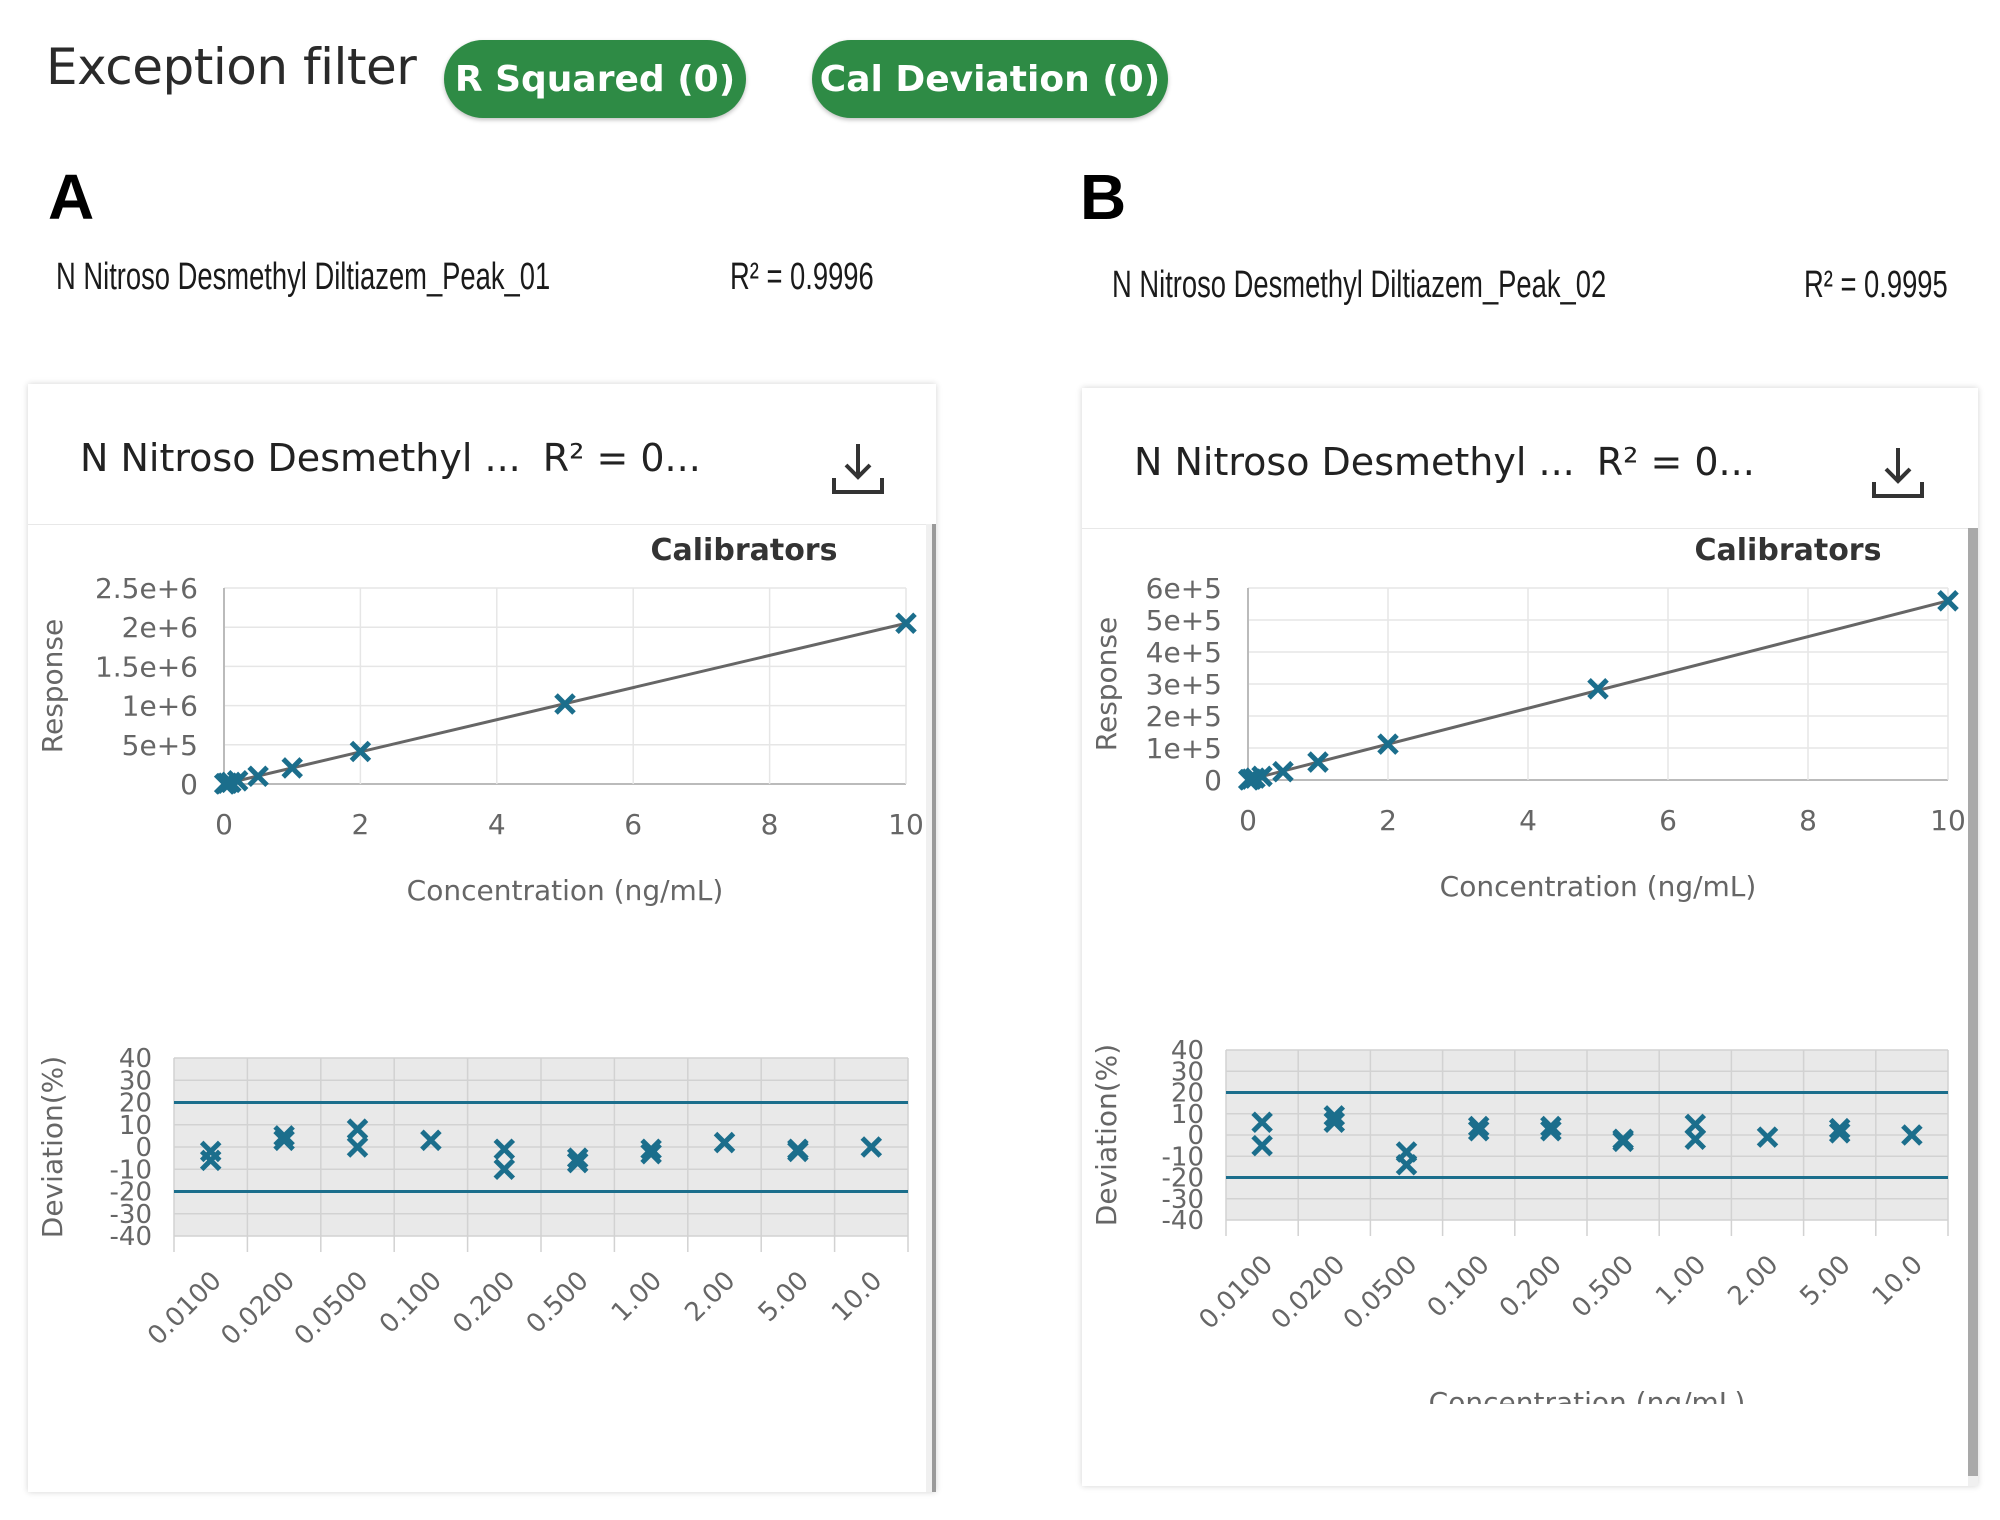 The height and width of the screenshot is (1520, 2000). I want to click on x-tick-label: 0.0500, so click(1381, 1293).